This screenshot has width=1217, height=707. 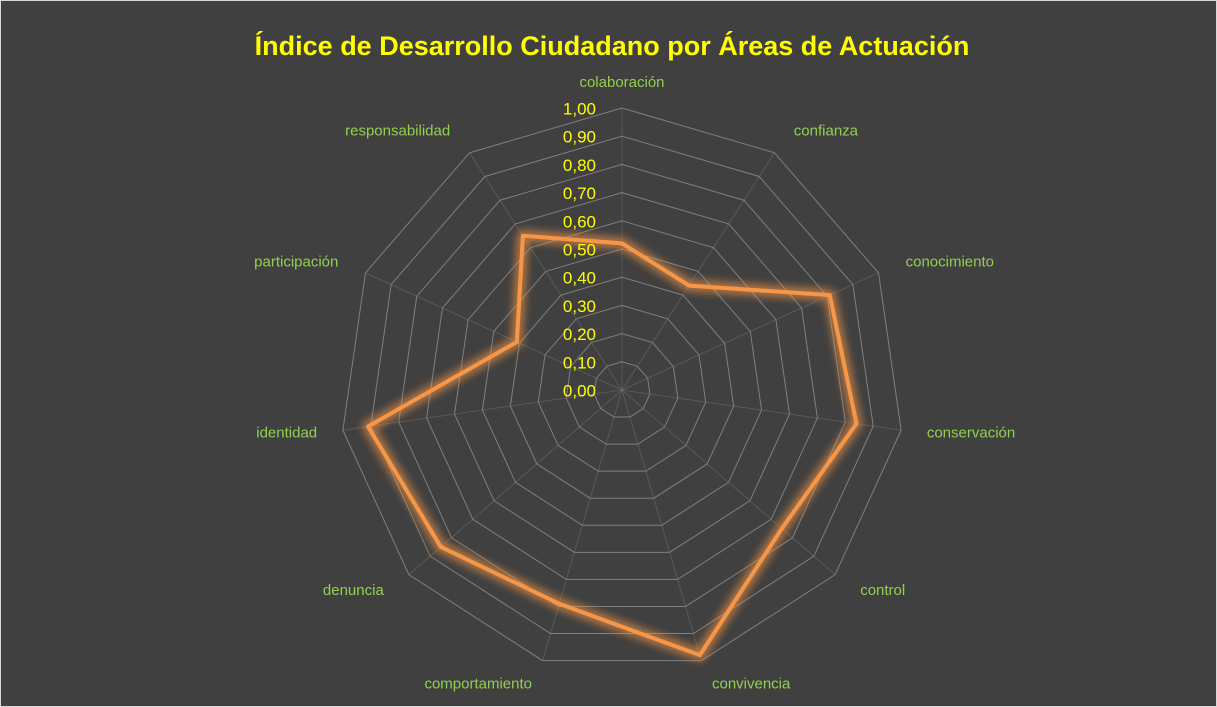 What do you see at coordinates (971, 433) in the screenshot?
I see `category-label: conservación` at bounding box center [971, 433].